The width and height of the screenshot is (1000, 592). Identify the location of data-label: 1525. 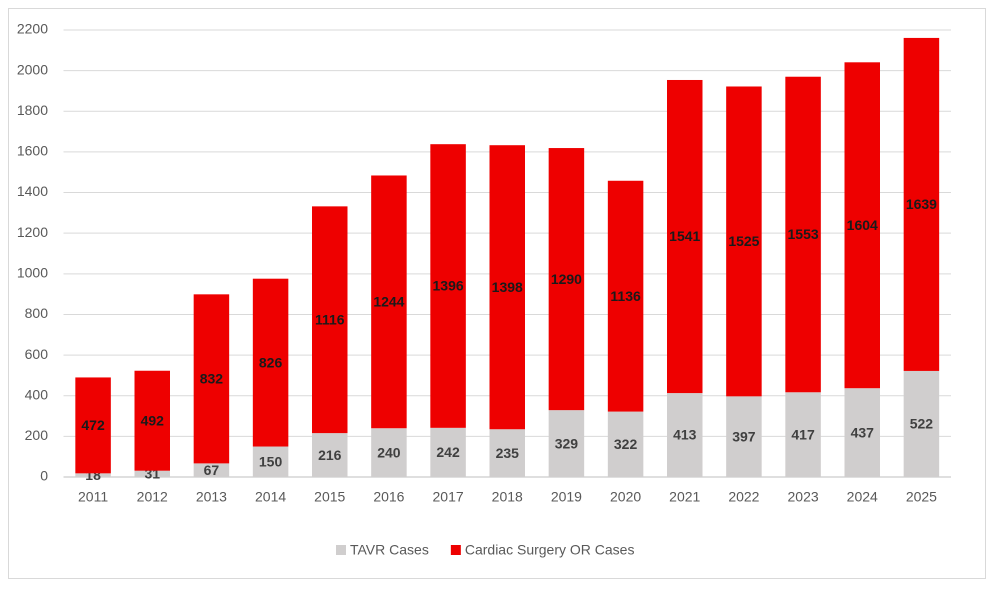
(743, 241).